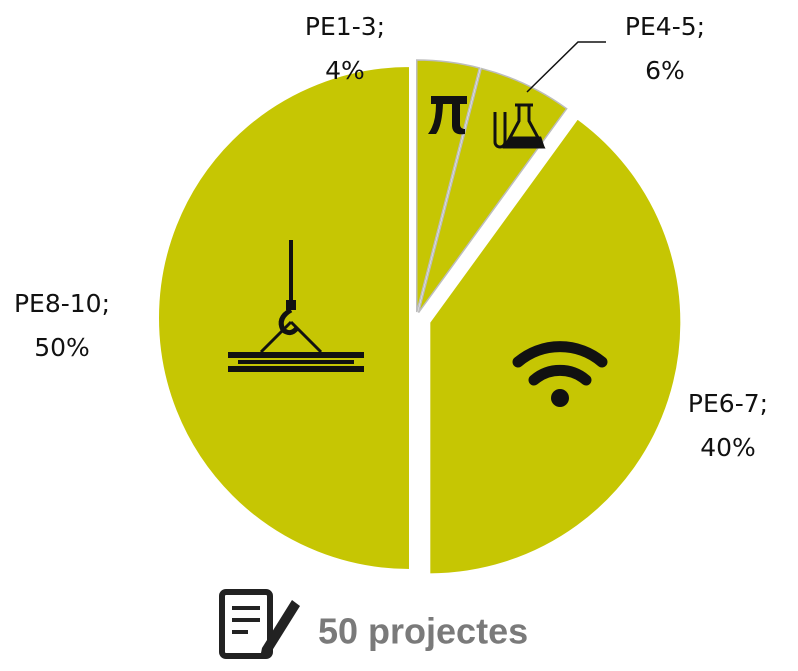  I want to click on category-label: PE8-10;, so click(62, 303).